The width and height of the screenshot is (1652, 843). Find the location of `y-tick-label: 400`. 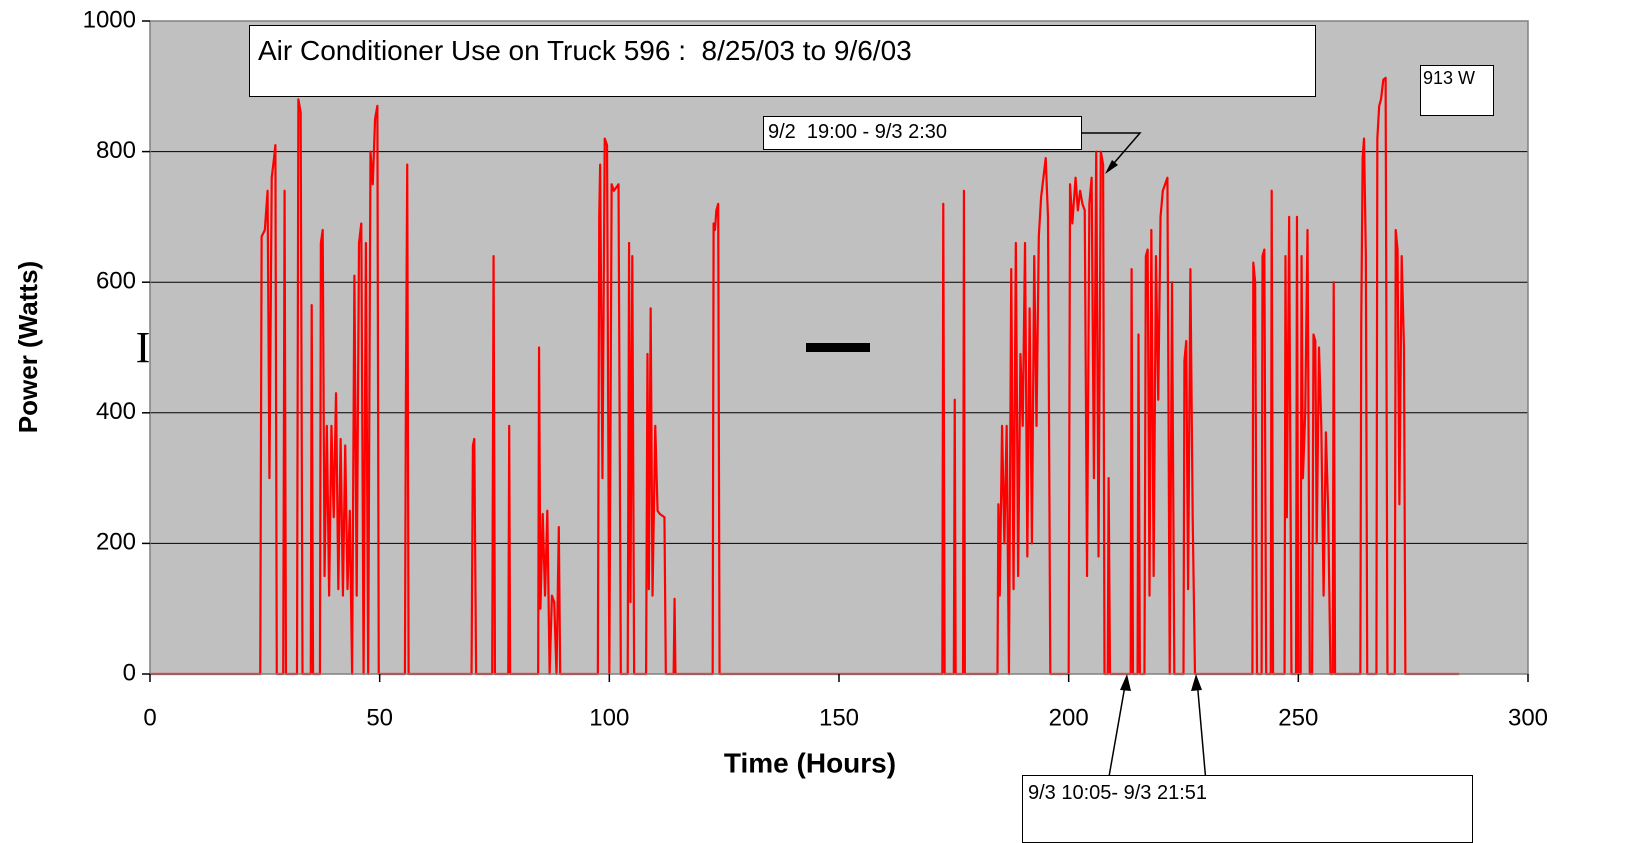

y-tick-label: 400 is located at coordinates (116, 411).